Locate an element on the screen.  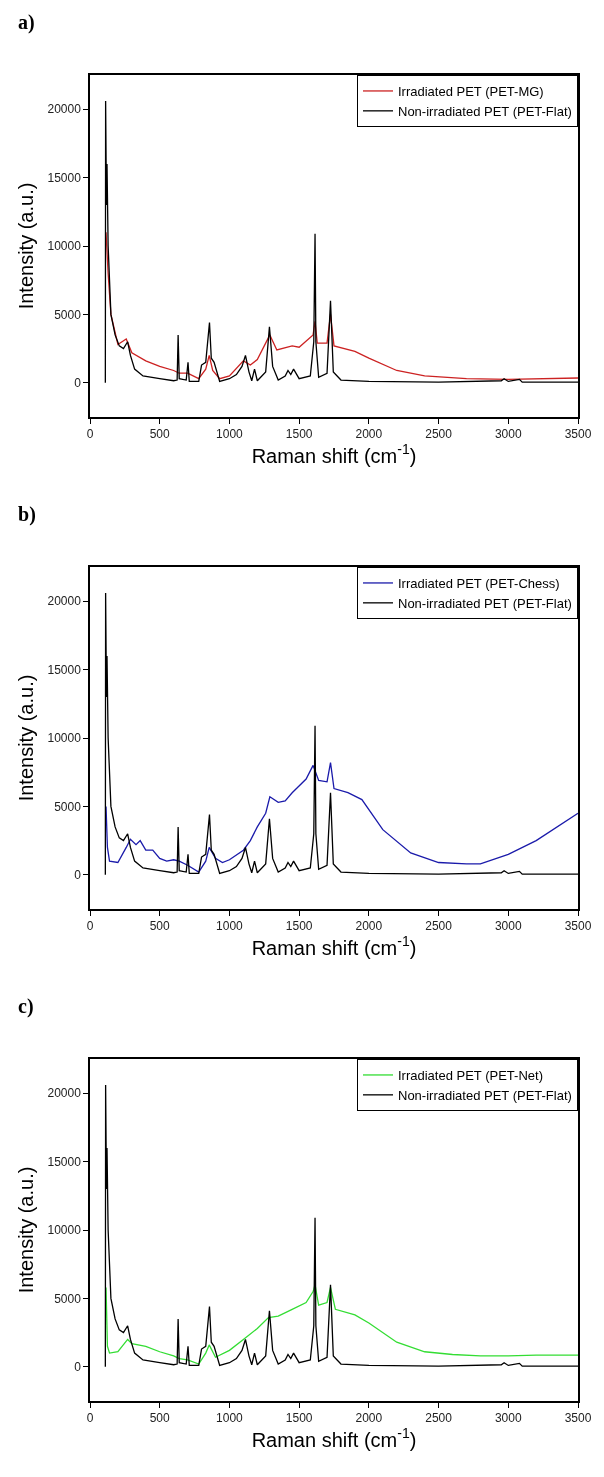
legend-label: Irradiated PET (PET-Chess) is located at coordinates (479, 584).